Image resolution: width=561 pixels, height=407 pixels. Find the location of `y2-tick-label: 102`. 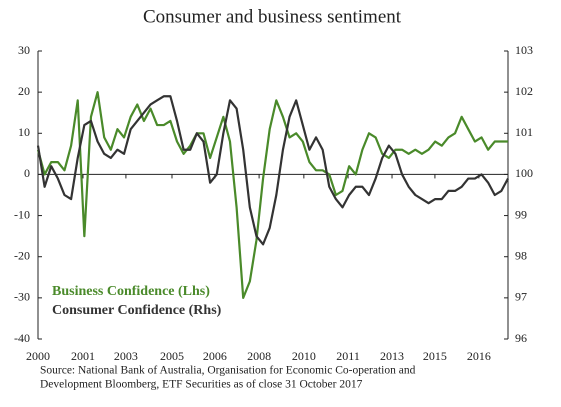

y2-tick-label: 102 is located at coordinates (524, 91).